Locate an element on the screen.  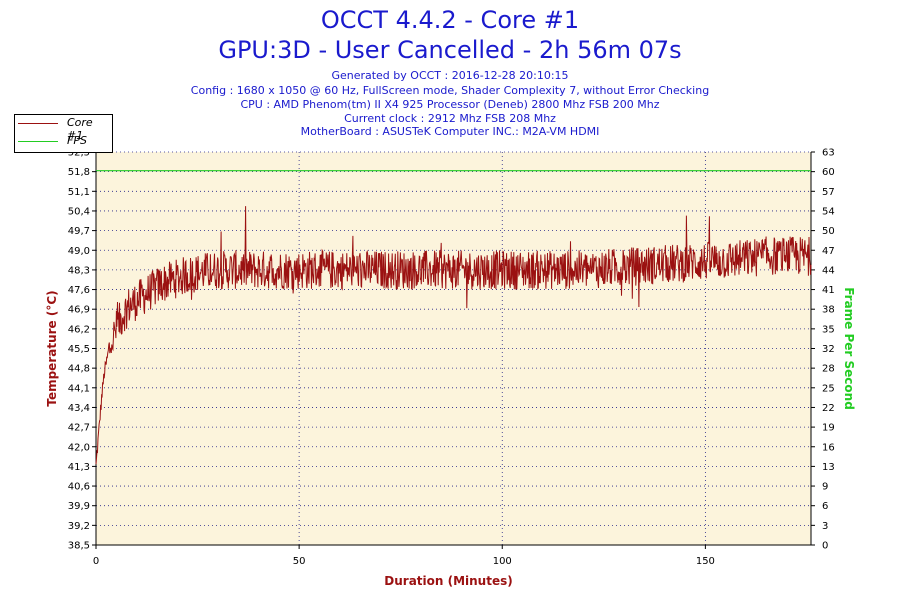
legend: Core #1 FPS is located at coordinates (63, 133).